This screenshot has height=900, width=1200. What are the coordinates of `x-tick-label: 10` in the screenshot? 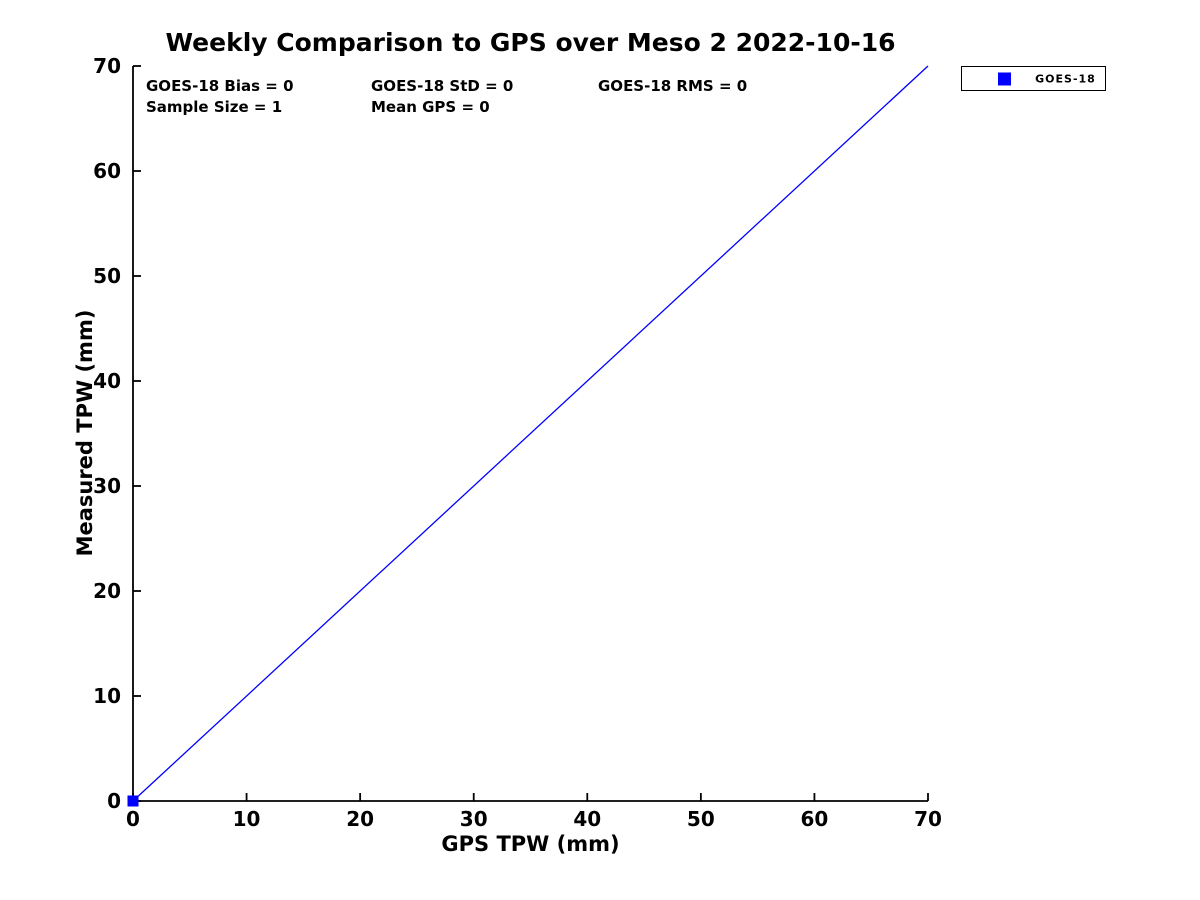 It's located at (247, 819).